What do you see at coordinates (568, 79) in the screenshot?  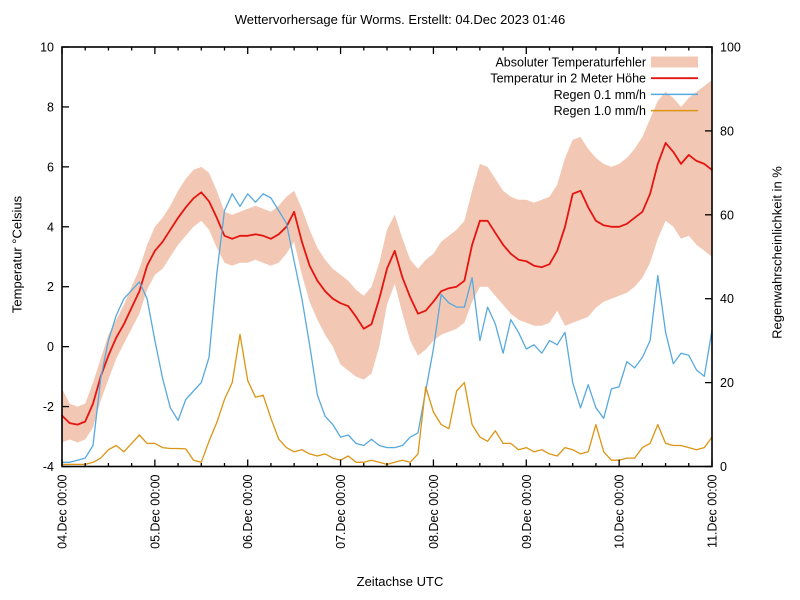 I see `legend-label: Temperatur in 2 Meter Höhe` at bounding box center [568, 79].